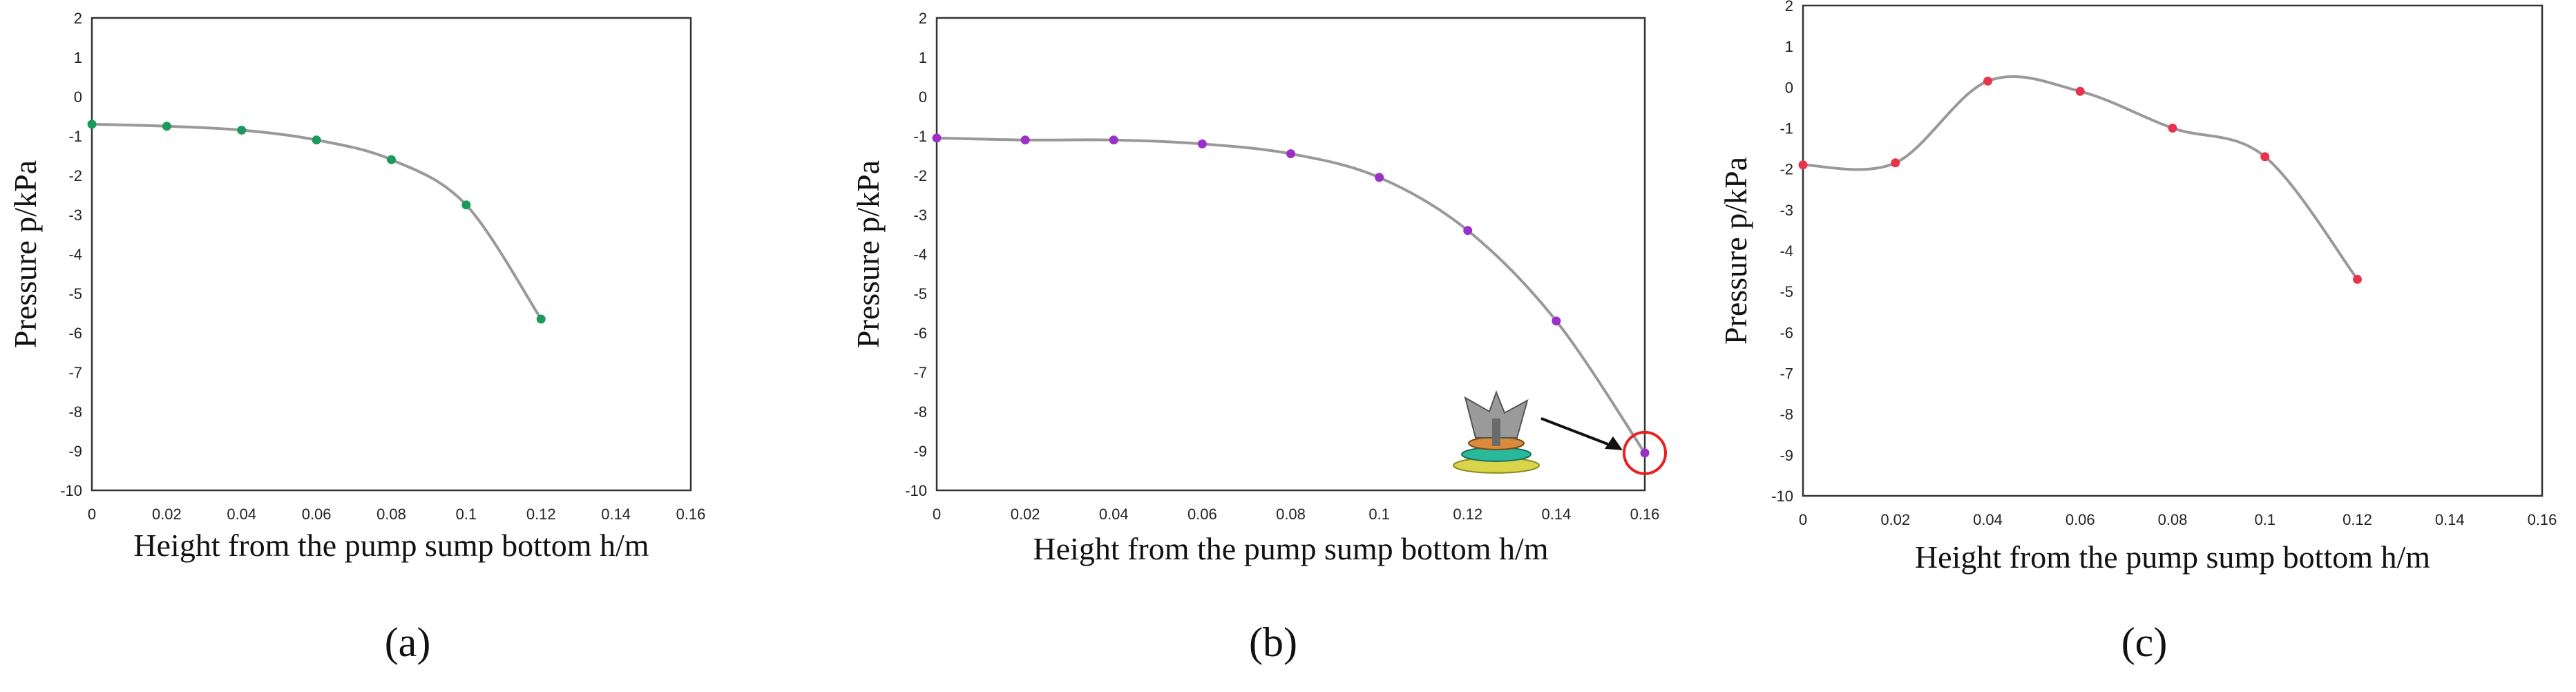  I want to click on impeller-annotation, so click(1560, 432).